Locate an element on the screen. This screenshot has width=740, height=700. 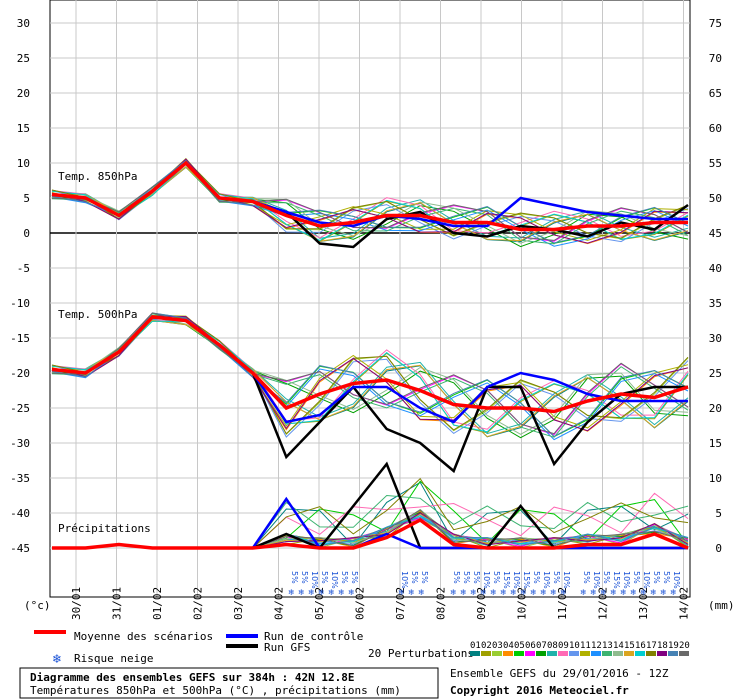
series-t500-line is located at coordinates (370, 364).